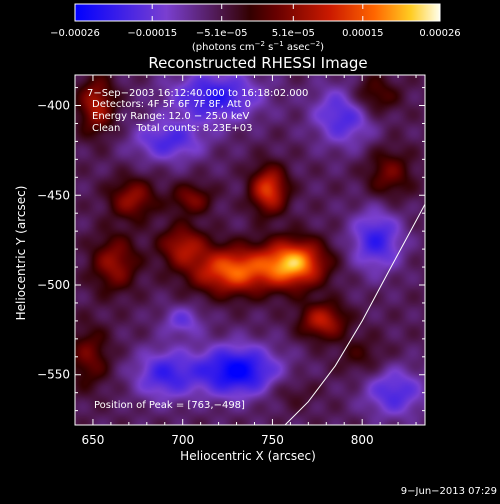 This screenshot has width=500, height=504. Describe the element at coordinates (439, 33) in the screenshot. I see `colorbar-tick-label: 0.00026` at that location.